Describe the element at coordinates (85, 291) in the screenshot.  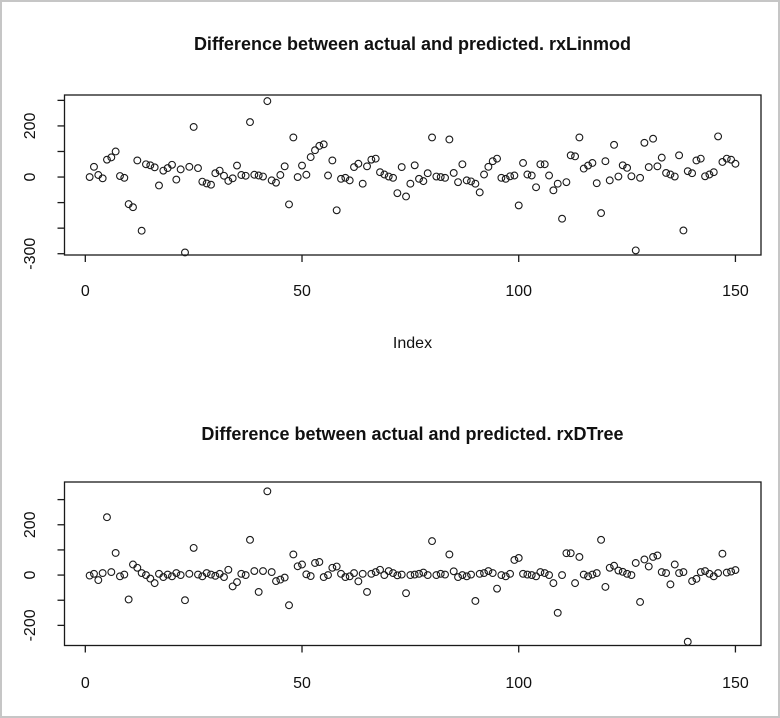
I see `x-tick-label: 0` at that location.